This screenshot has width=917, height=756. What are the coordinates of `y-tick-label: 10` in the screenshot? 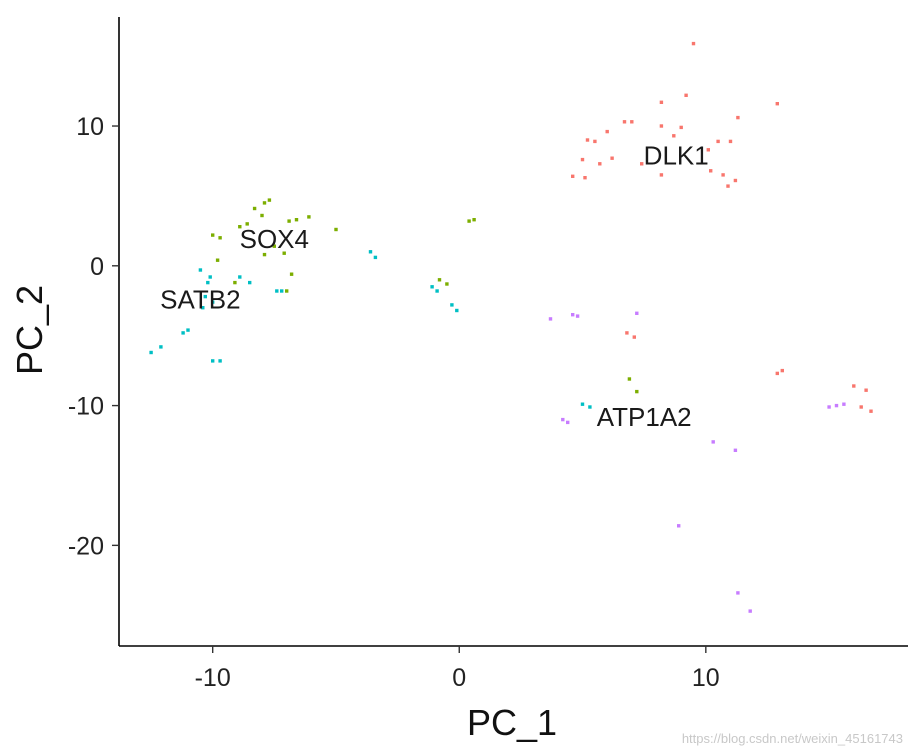 It's located at (90, 127).